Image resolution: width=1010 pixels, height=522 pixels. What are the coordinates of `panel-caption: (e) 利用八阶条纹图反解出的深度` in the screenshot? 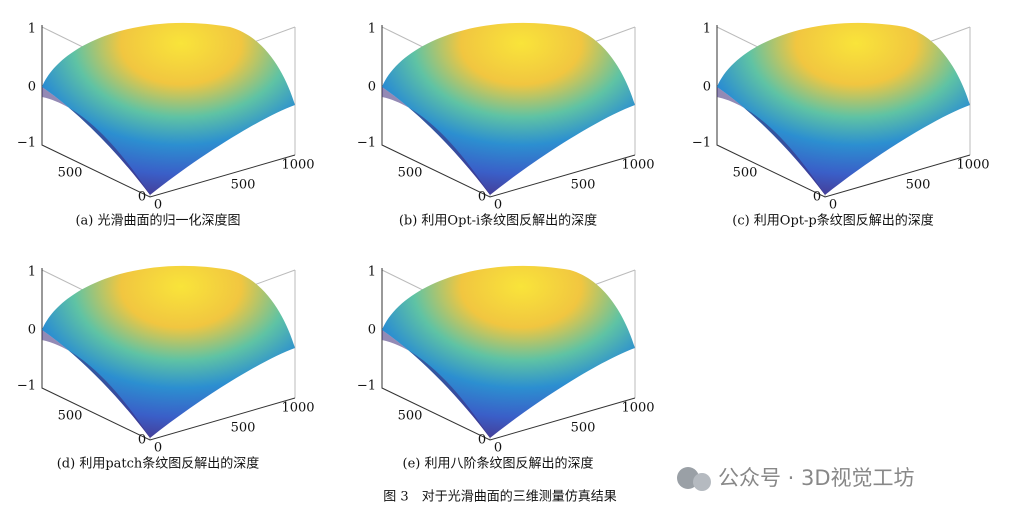 It's located at (498, 464).